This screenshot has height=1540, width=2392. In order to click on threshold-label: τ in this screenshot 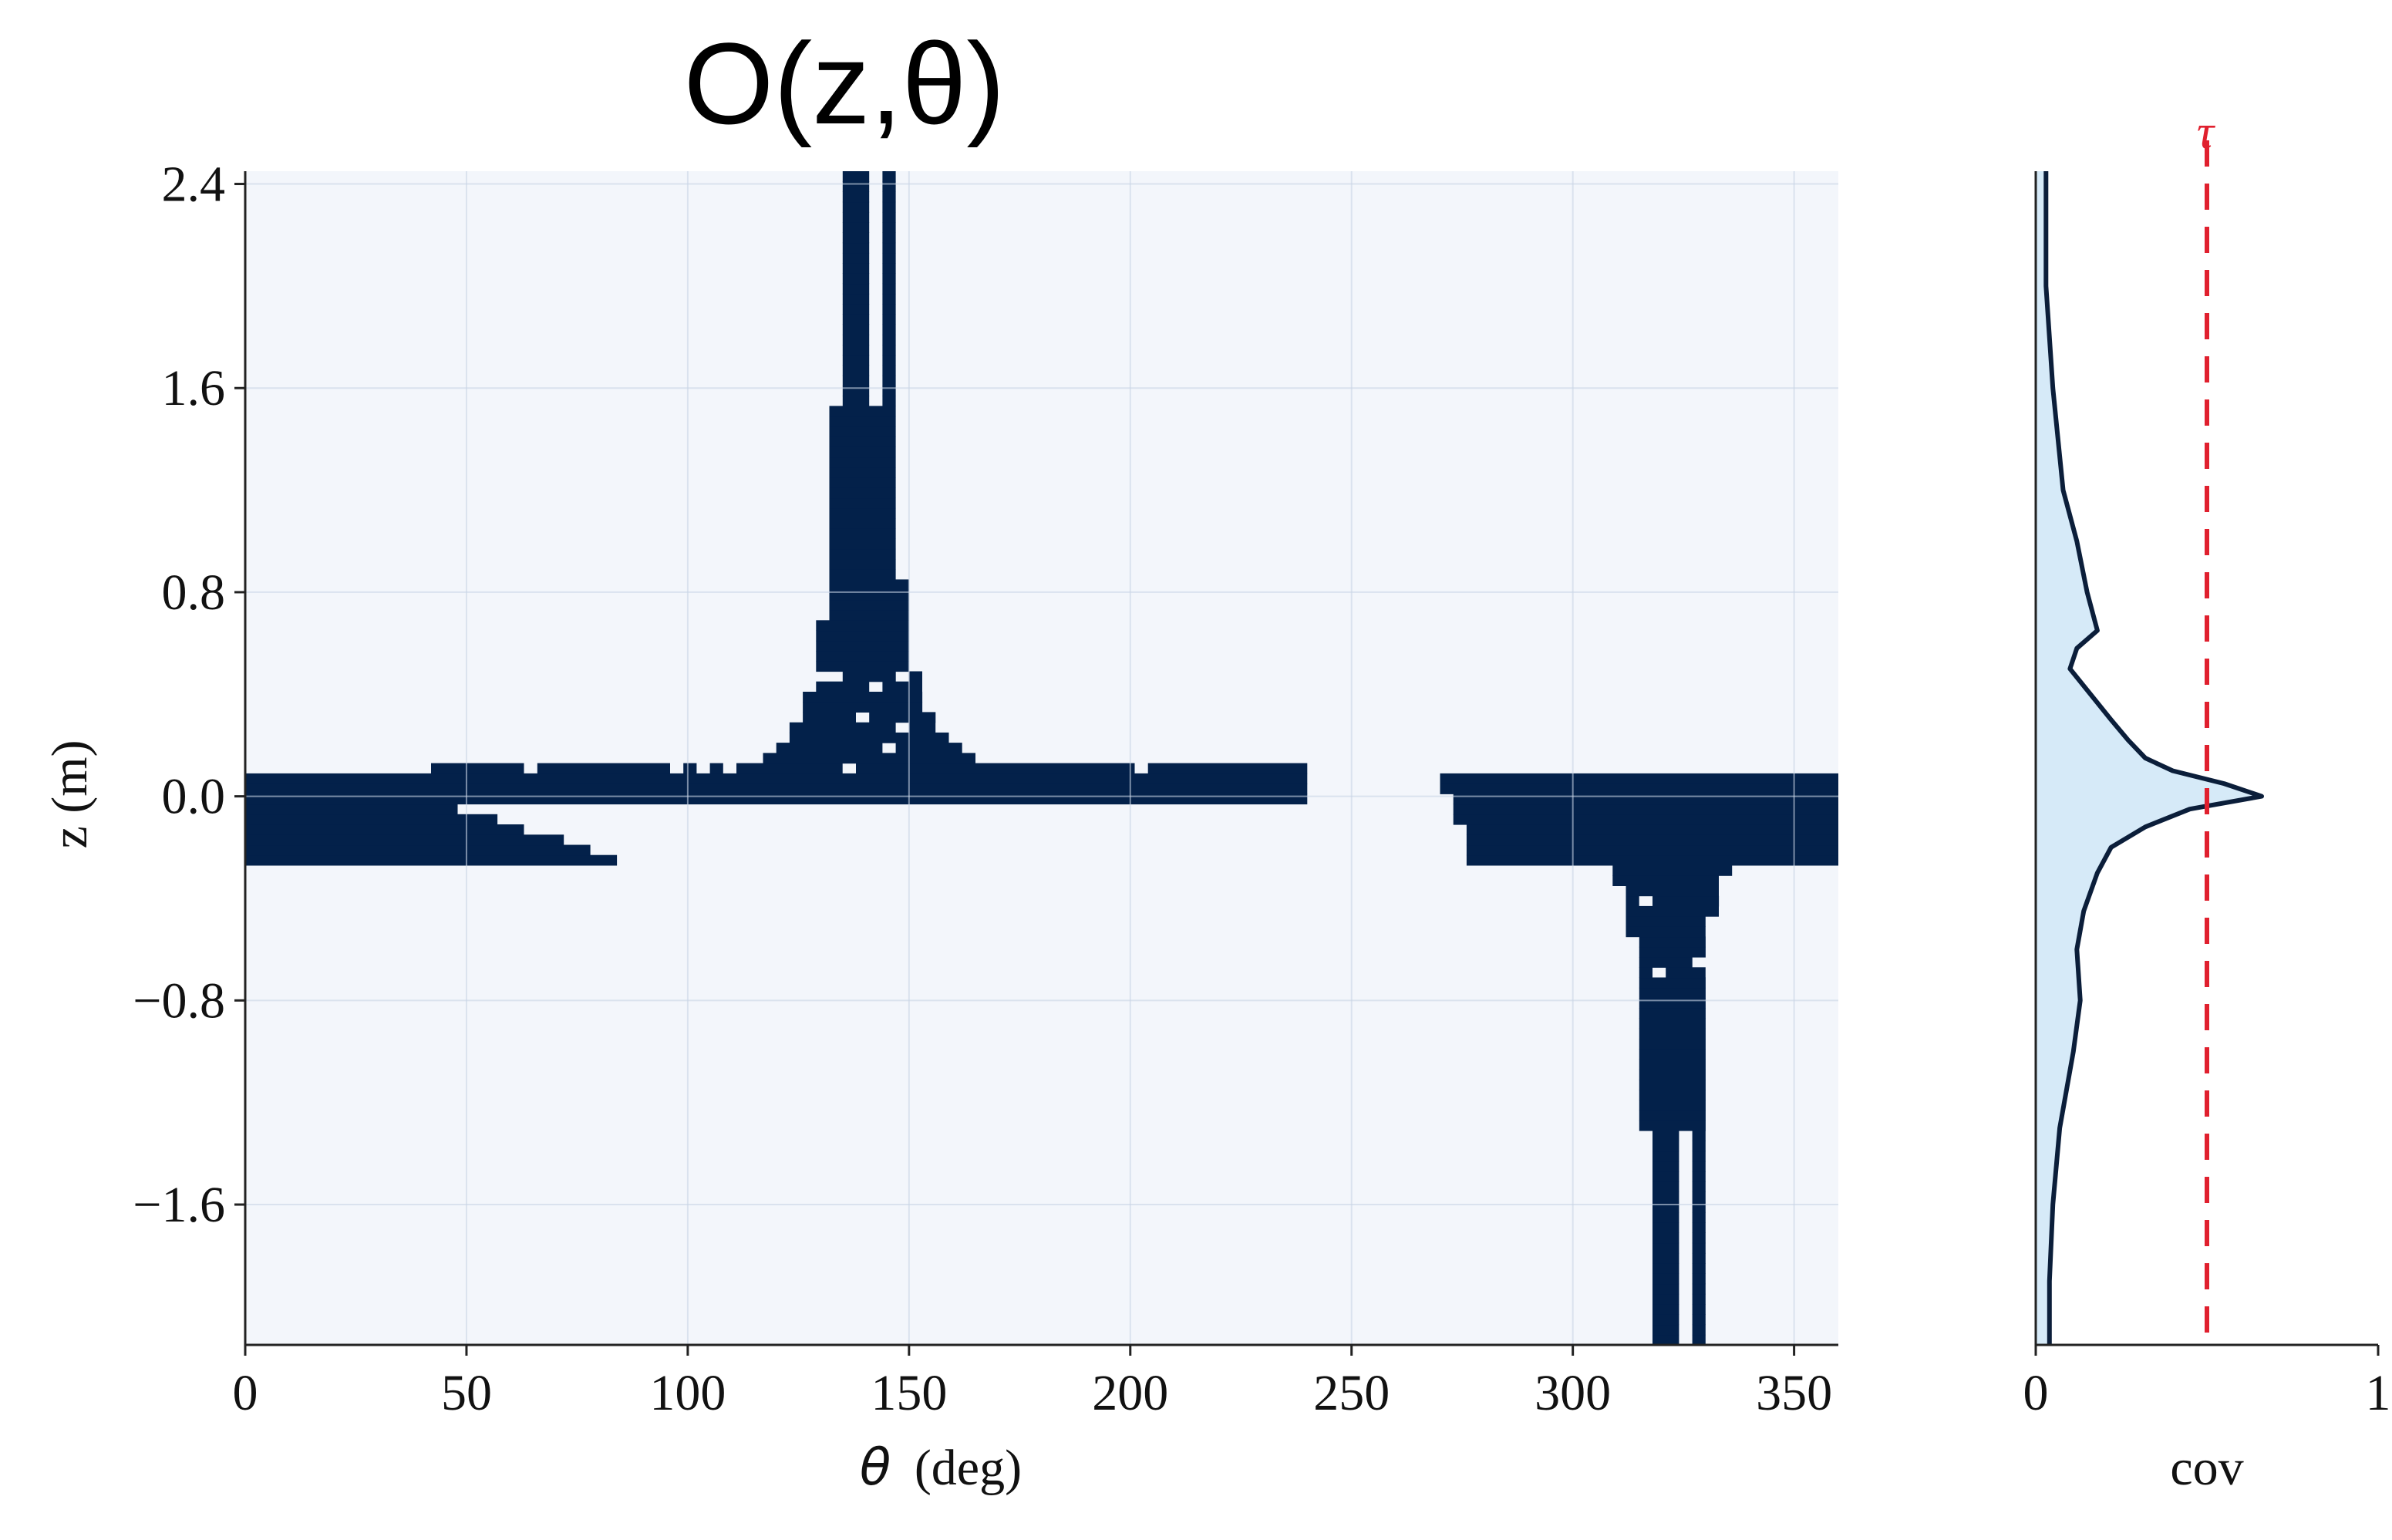, I will do `click(2206, 132)`.